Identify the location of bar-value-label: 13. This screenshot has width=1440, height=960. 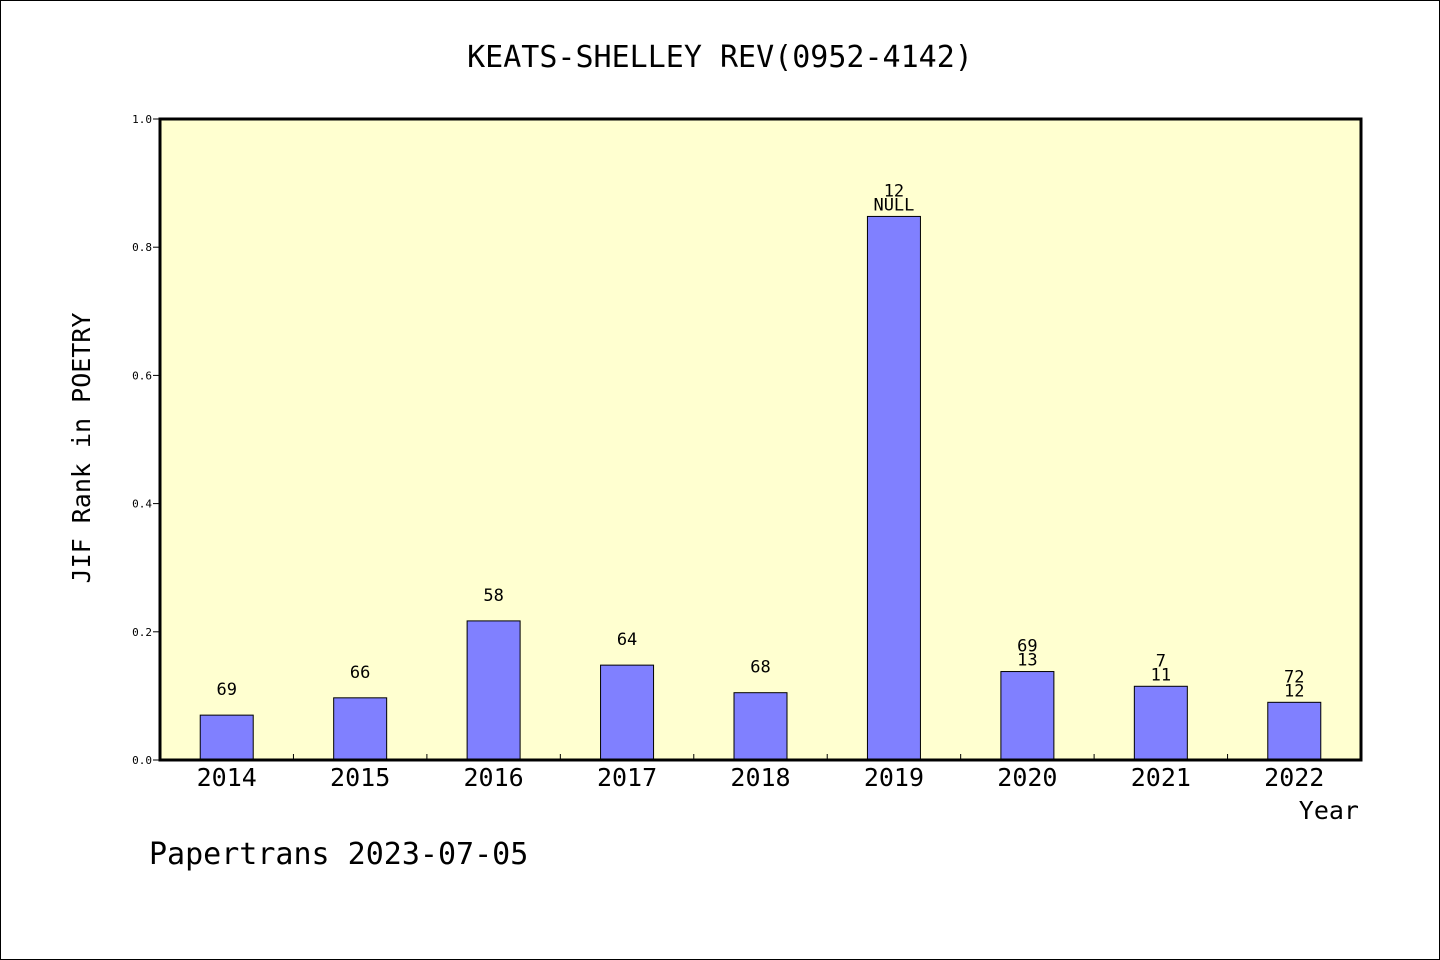
(1027, 661).